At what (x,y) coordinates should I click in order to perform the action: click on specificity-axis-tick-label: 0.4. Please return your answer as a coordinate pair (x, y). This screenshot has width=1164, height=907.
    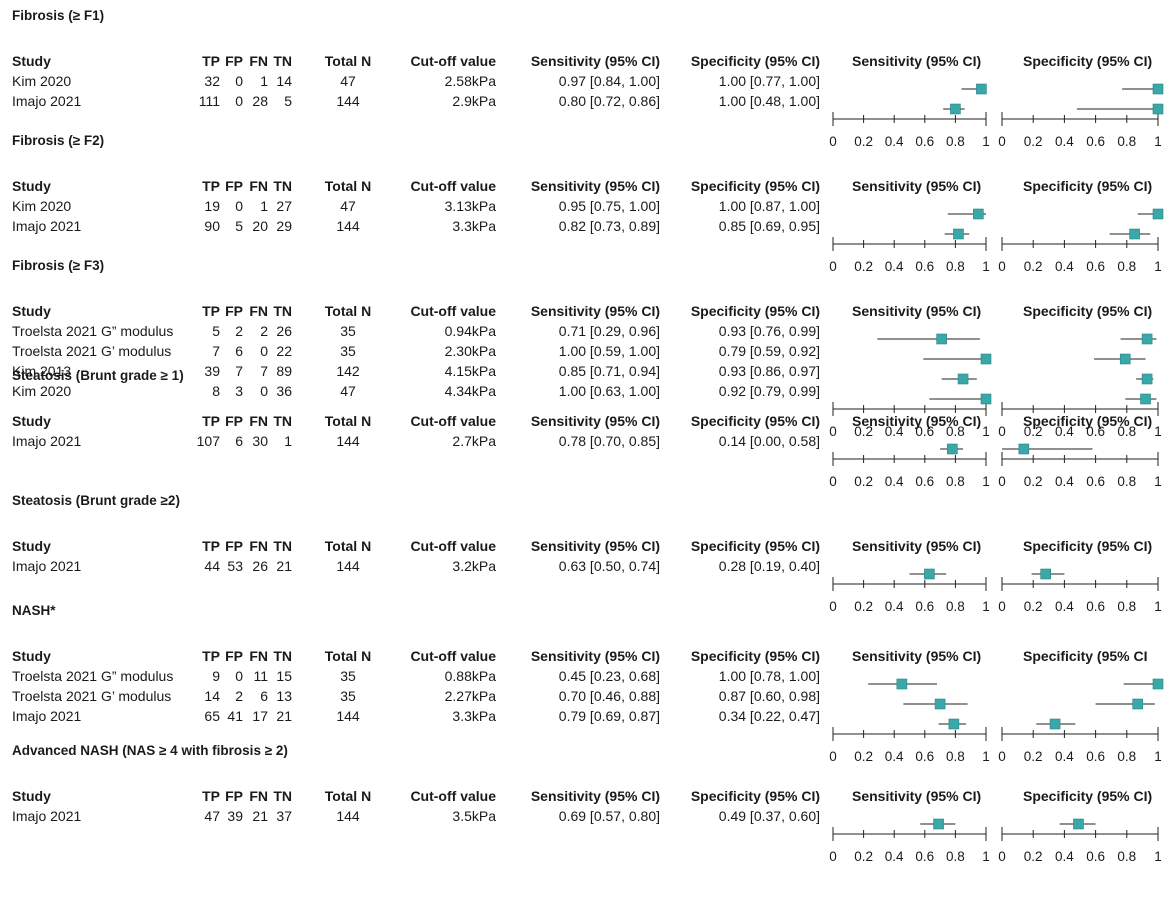
    Looking at the image, I should click on (1064, 606).